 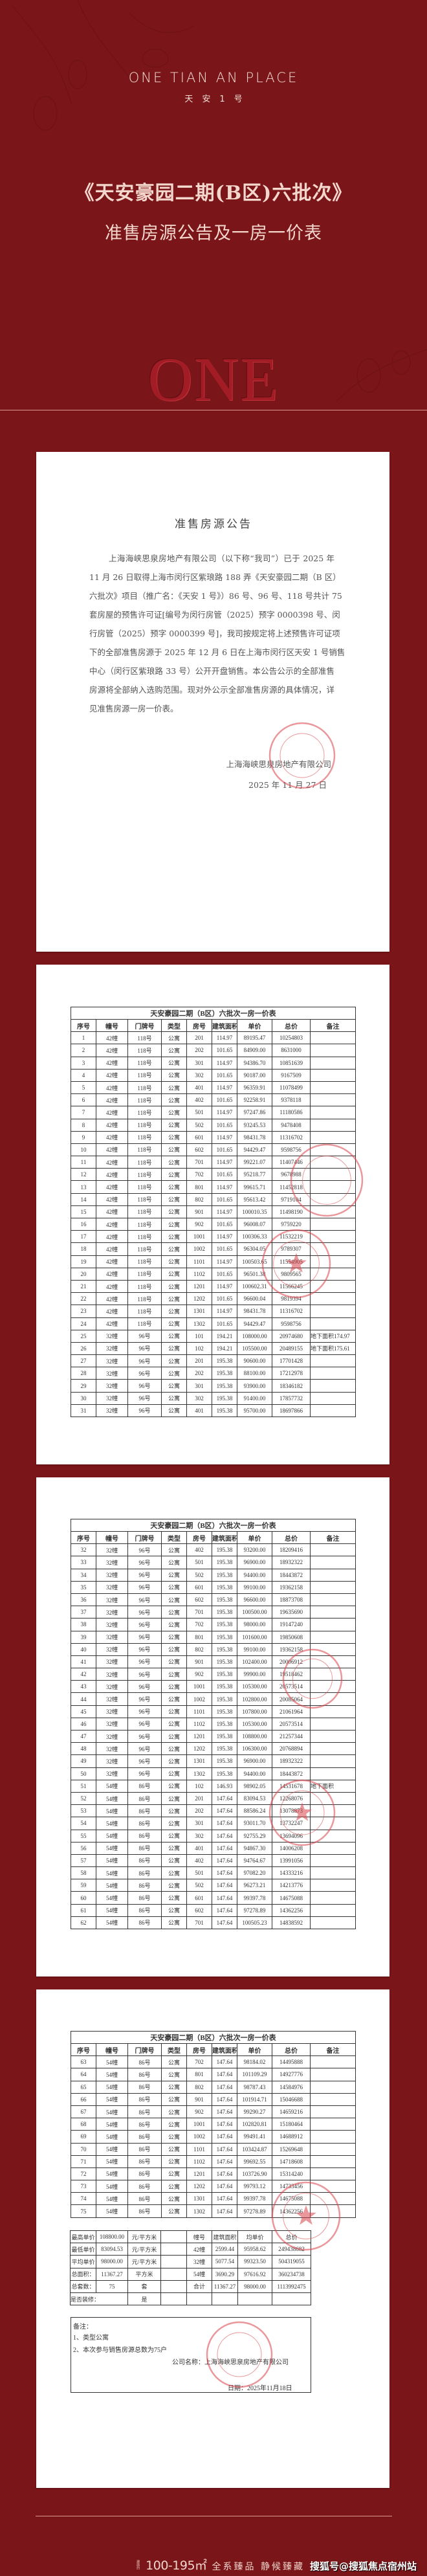 What do you see at coordinates (199, 1038) in the screenshot?
I see `table-cell: 201` at bounding box center [199, 1038].